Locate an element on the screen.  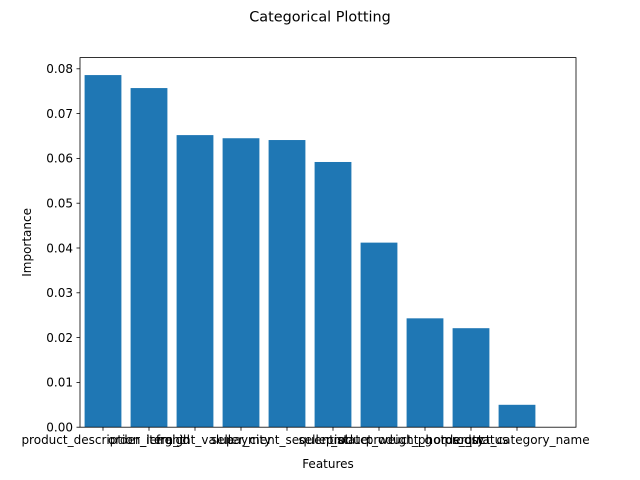
x-tick-label: order_status is located at coordinates (471, 440).